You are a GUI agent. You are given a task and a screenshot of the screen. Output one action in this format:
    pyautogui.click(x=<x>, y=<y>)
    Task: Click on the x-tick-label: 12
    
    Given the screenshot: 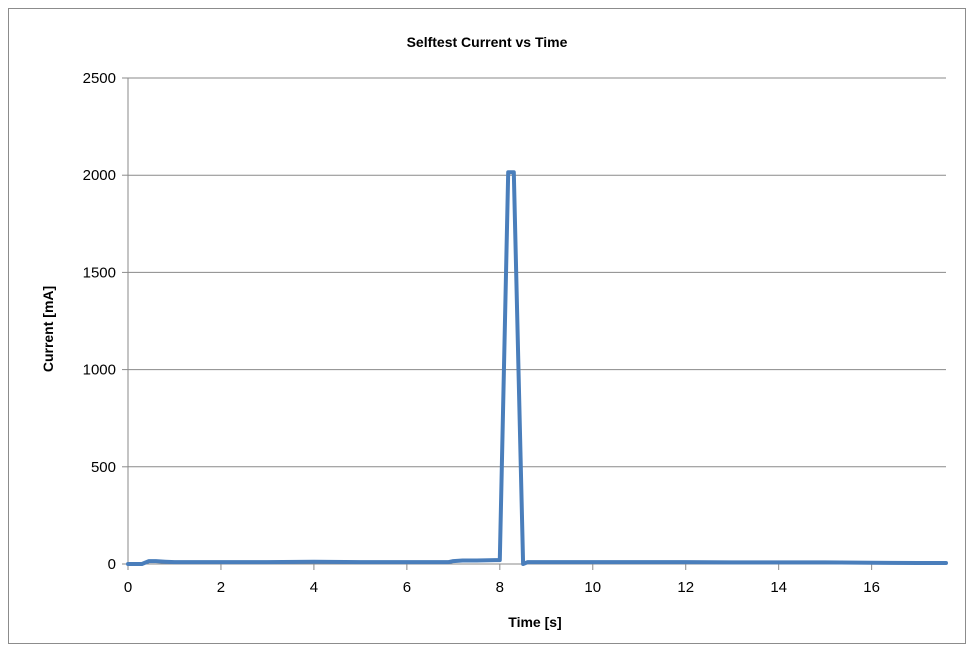 What is the action you would take?
    pyautogui.click(x=685, y=587)
    